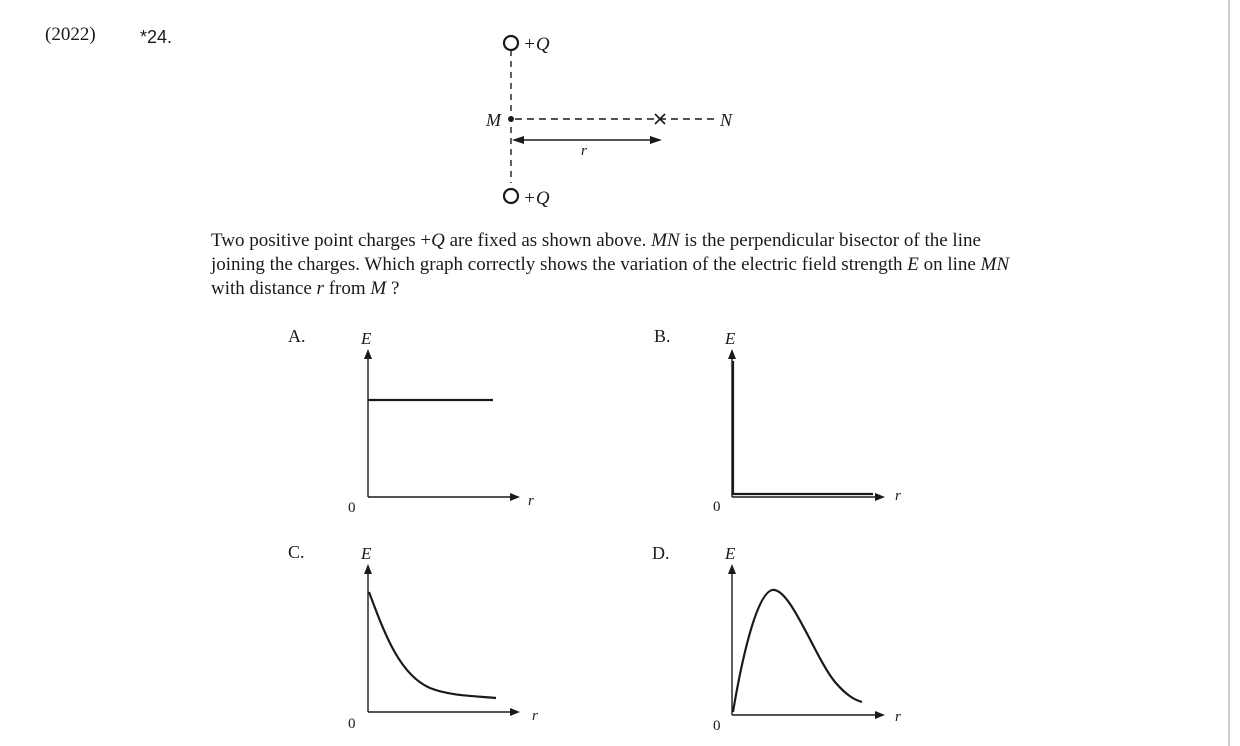 The height and width of the screenshot is (746, 1240). Describe the element at coordinates (511, 196) in the screenshot. I see `bottom-charge` at that location.